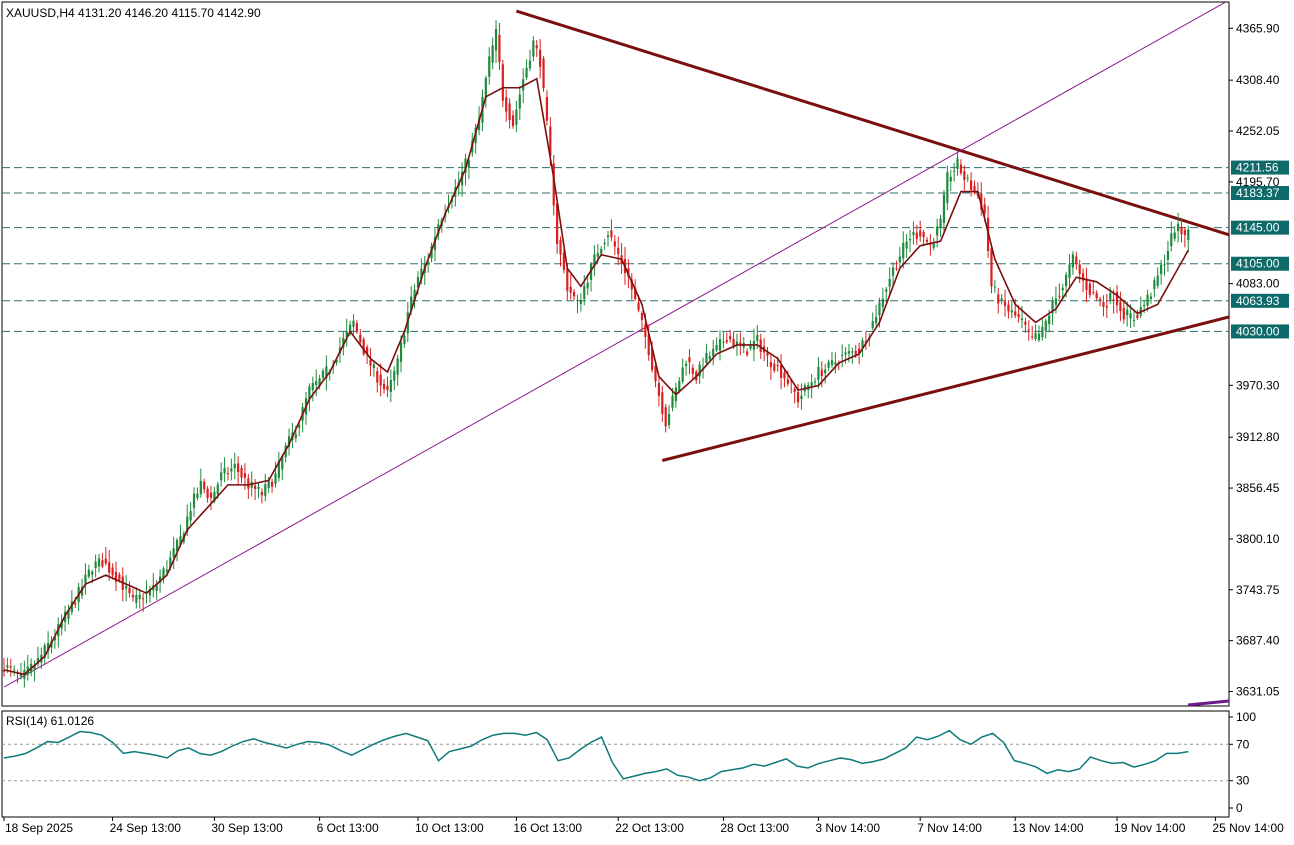  Describe the element at coordinates (1258, 131) in the screenshot. I see `y-tick-label: 4252.05` at that location.